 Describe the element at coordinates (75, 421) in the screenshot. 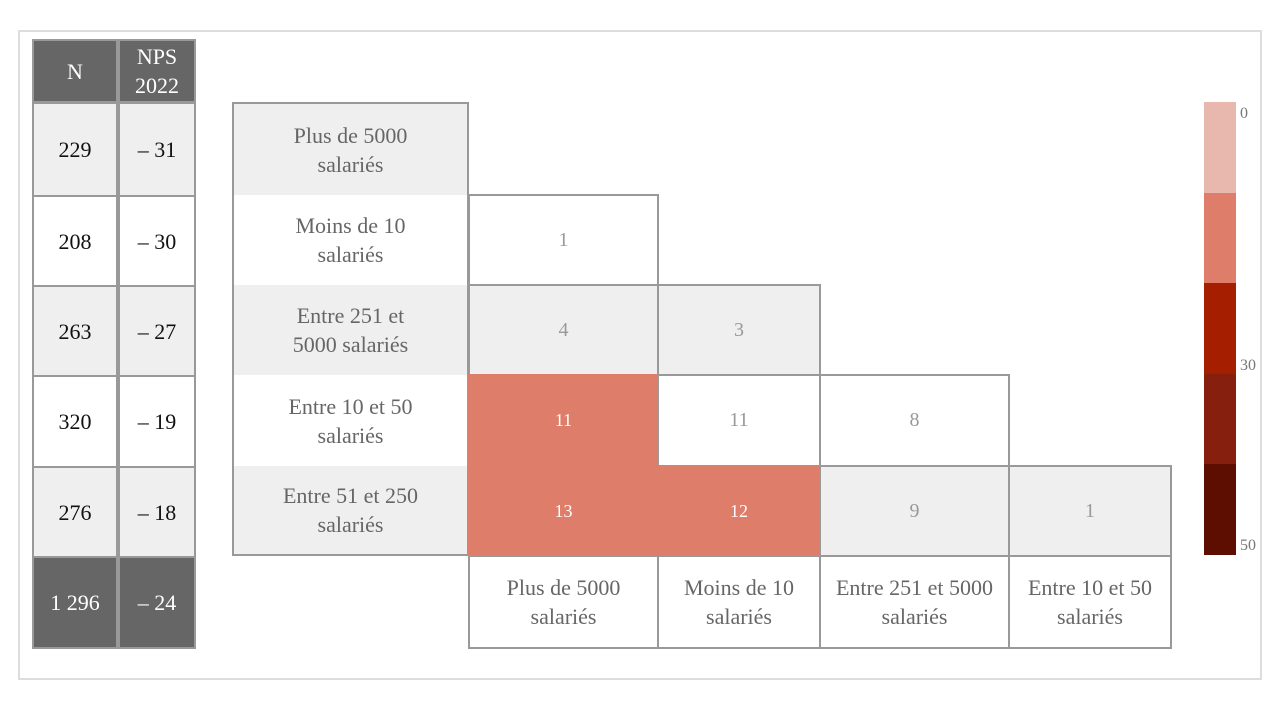

I see `table-cell-n: 320` at that location.